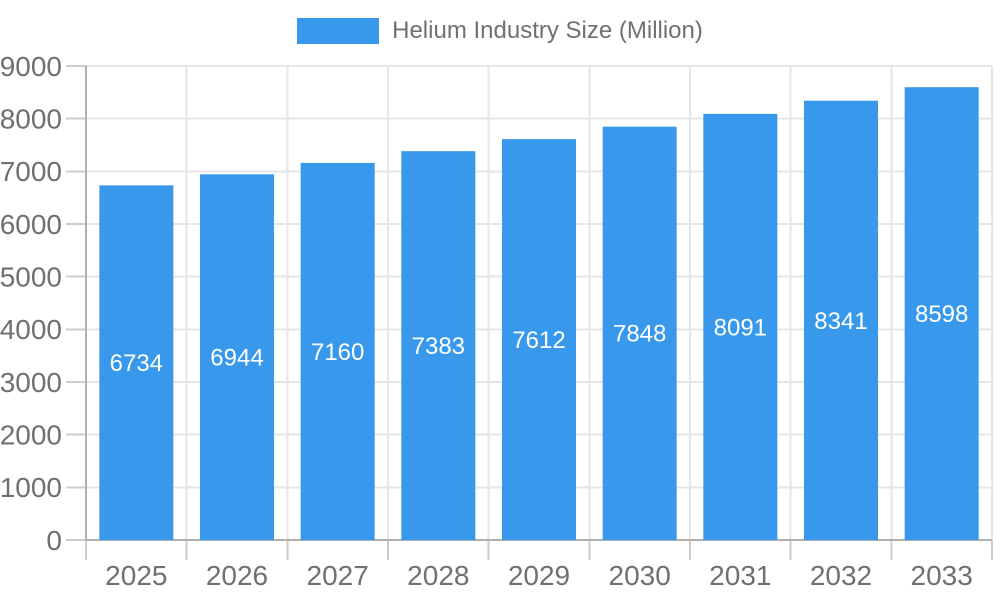 The width and height of the screenshot is (1000, 600). I want to click on x-axis-label: 2029, so click(539, 575).